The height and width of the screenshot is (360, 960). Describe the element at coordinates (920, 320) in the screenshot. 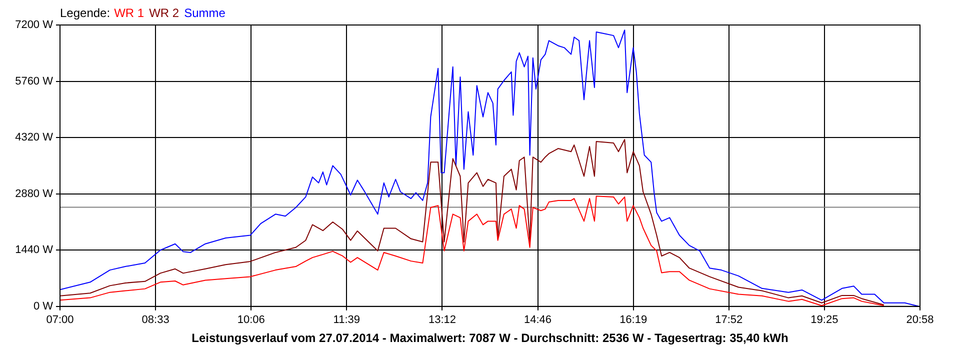

I see `x-tick-label: 20:58` at that location.